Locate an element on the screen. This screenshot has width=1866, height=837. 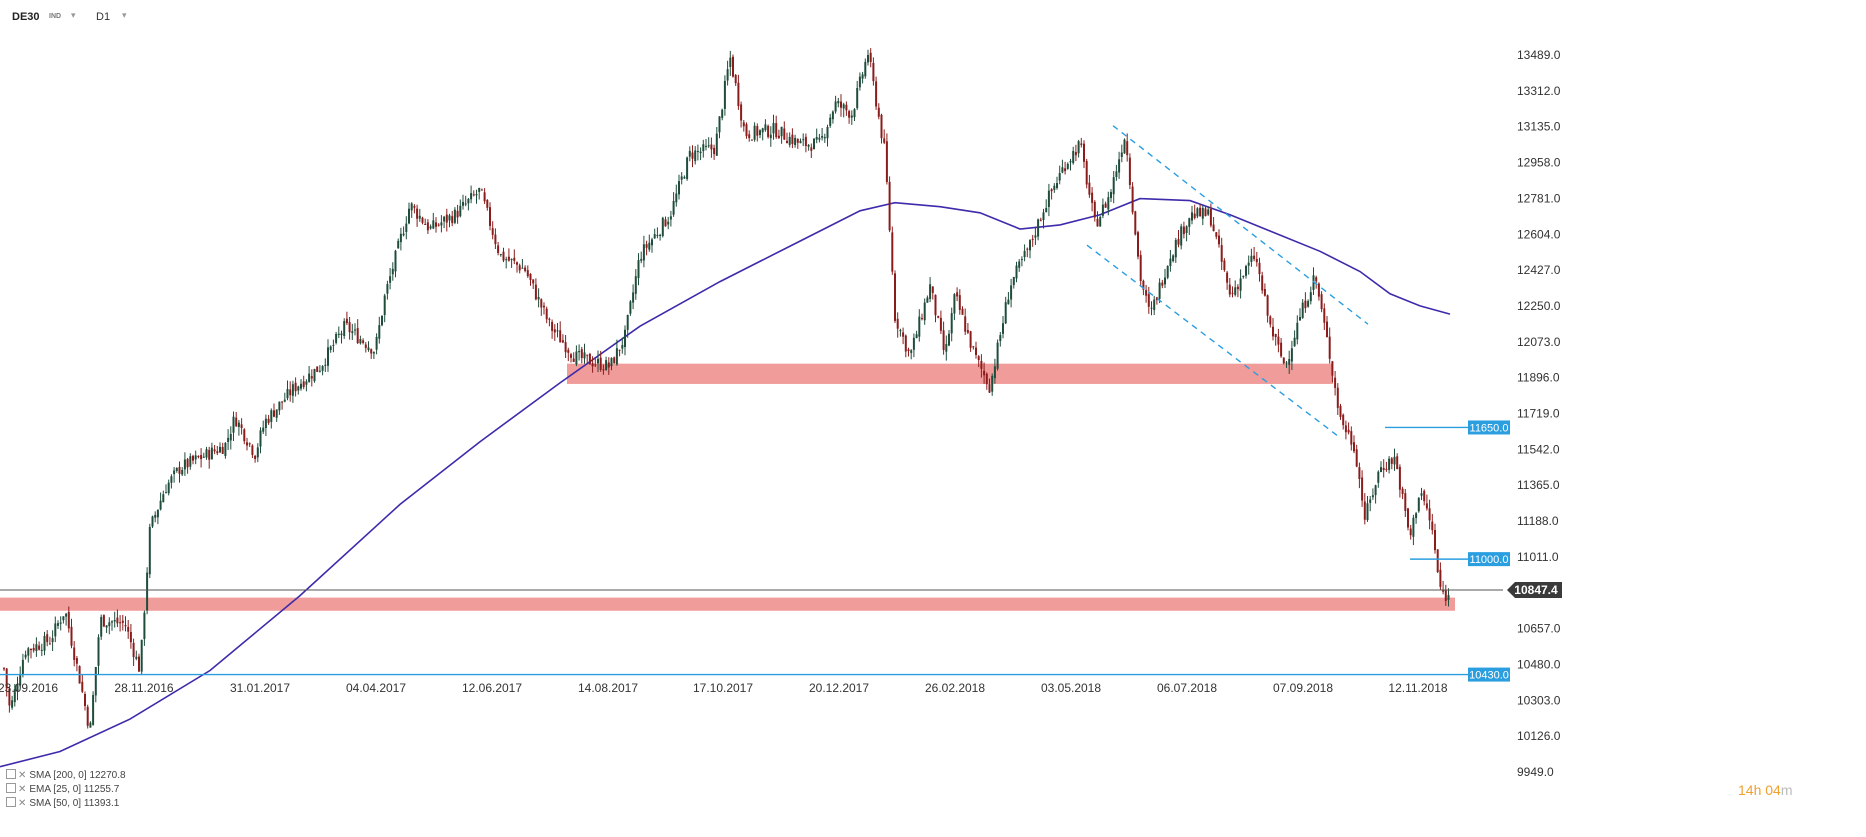
level-tag-box is located at coordinates (1489, 427).